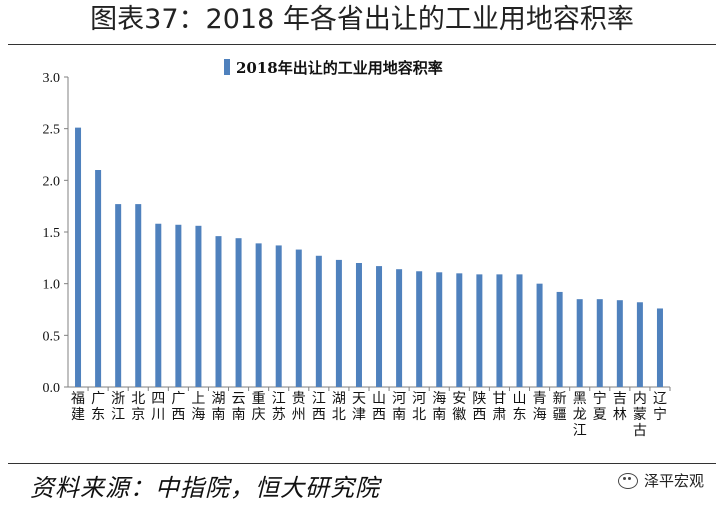 This screenshot has width=724, height=509. Describe the element at coordinates (600, 406) in the screenshot. I see `category-label: 宁夏` at that location.